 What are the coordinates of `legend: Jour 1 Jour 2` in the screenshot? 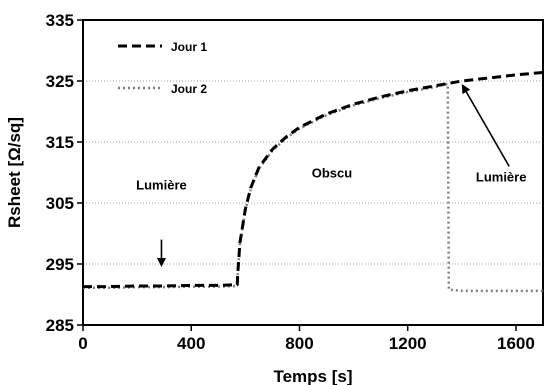 It's located at (162, 68).